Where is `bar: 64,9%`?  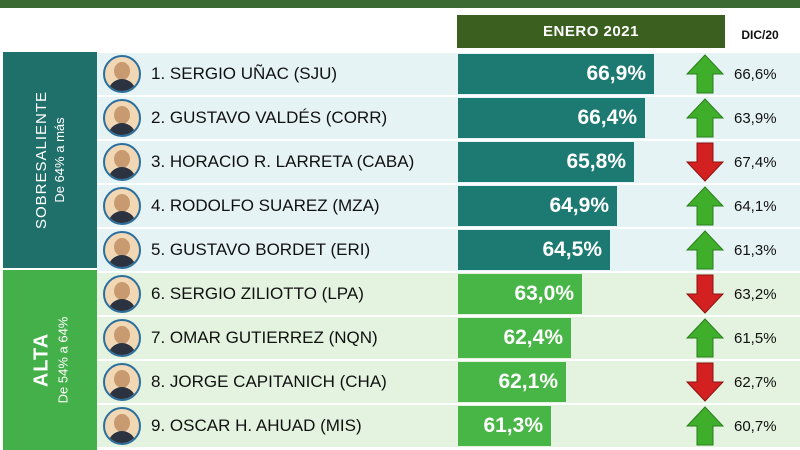
bar: 64,9% is located at coordinates (537, 206).